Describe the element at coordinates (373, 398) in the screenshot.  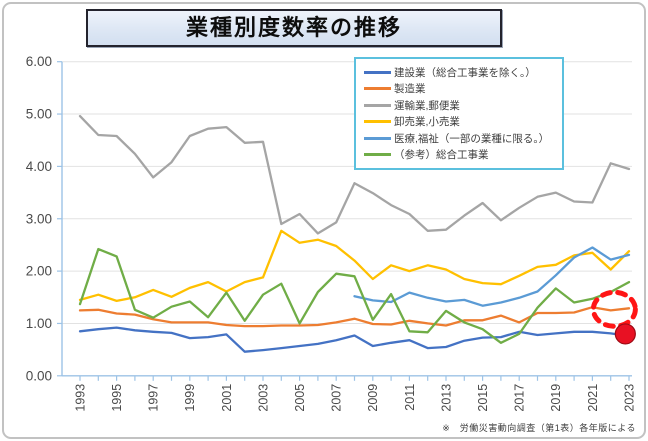
I see `x-axis-label: 2009` at that location.